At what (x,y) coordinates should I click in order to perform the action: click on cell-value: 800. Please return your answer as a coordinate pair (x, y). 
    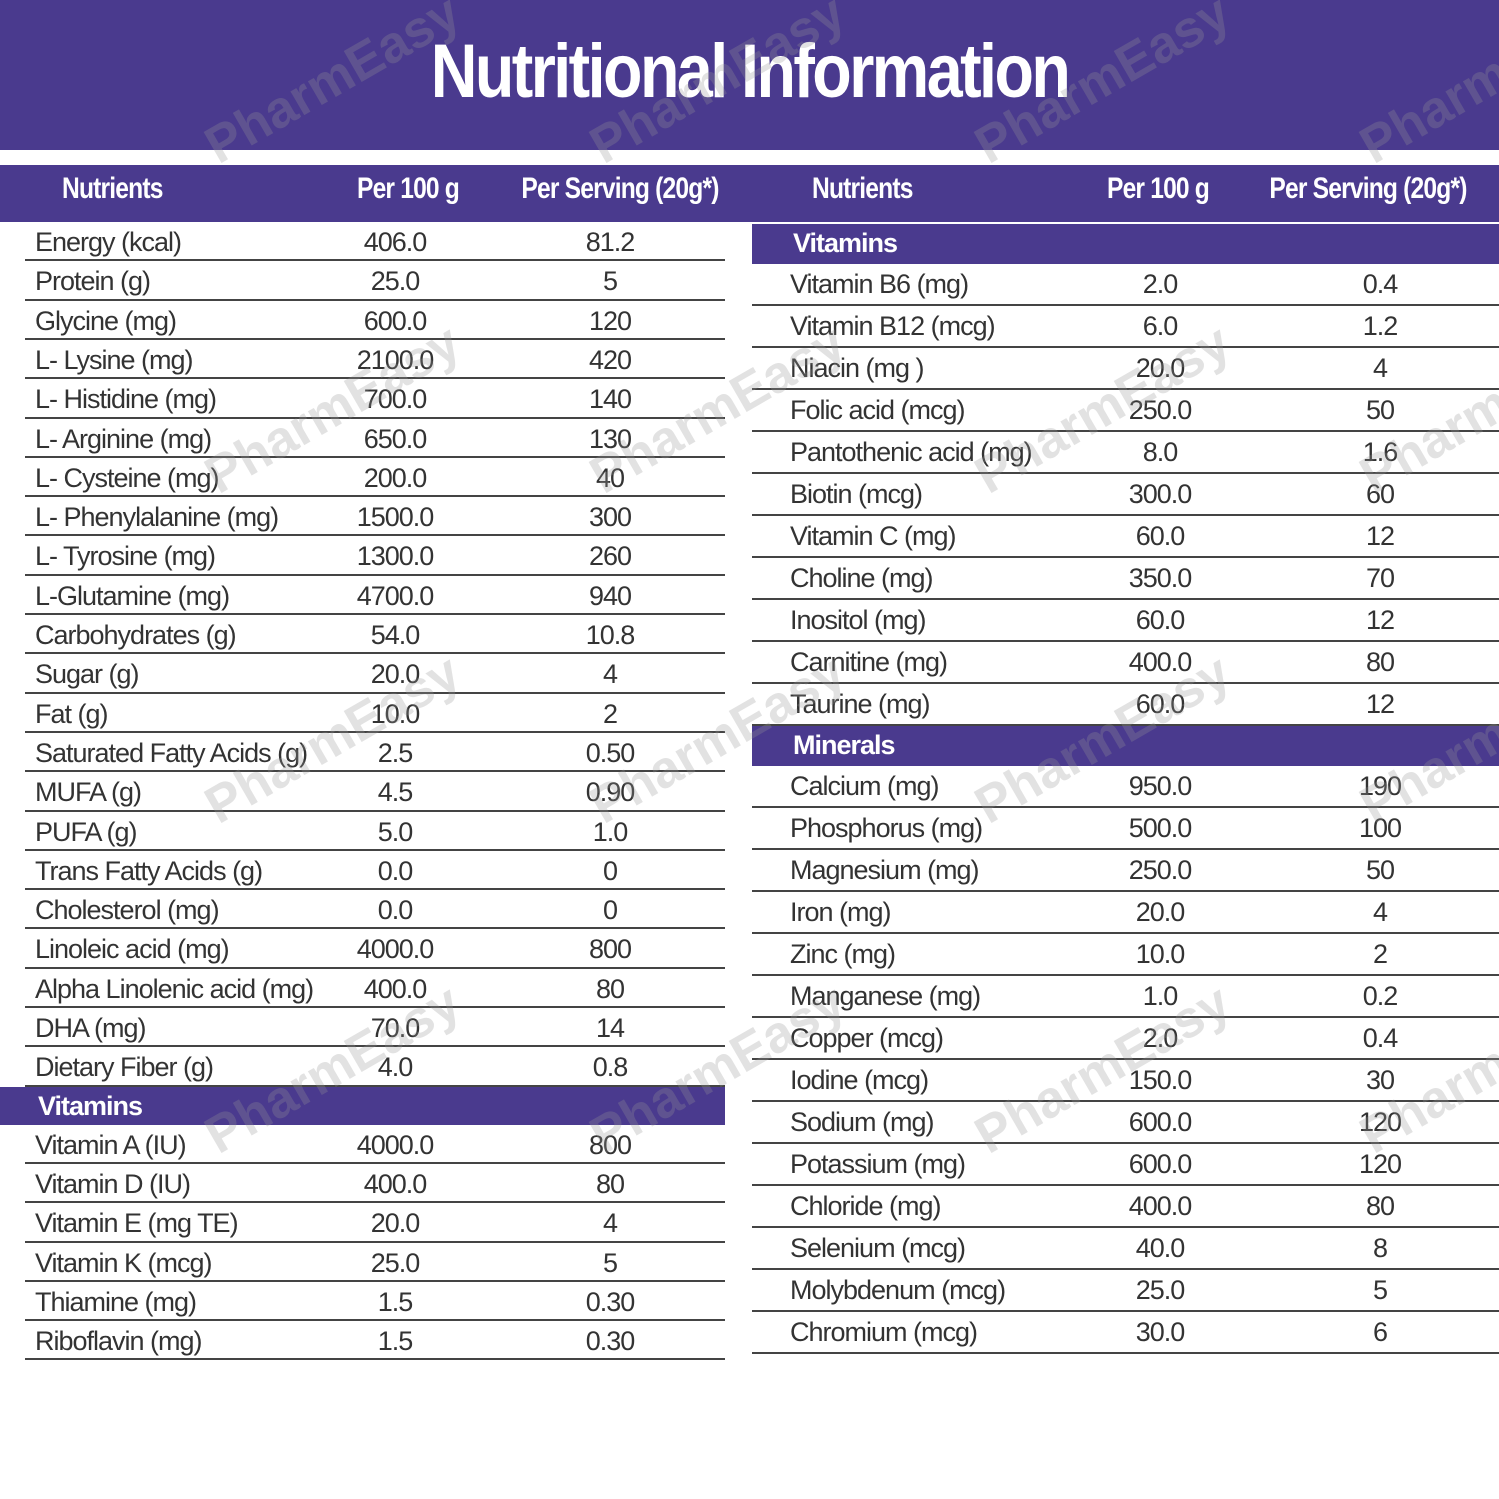
    Looking at the image, I should click on (610, 1144).